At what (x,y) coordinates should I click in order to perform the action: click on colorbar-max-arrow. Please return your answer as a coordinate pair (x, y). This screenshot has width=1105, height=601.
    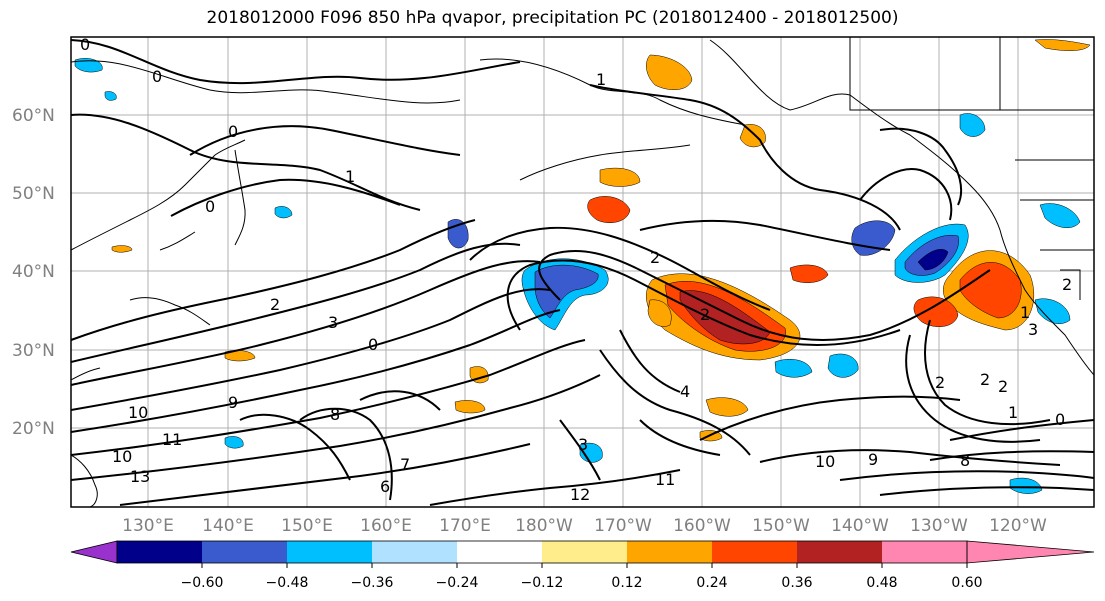
    Looking at the image, I should click on (1030, 552).